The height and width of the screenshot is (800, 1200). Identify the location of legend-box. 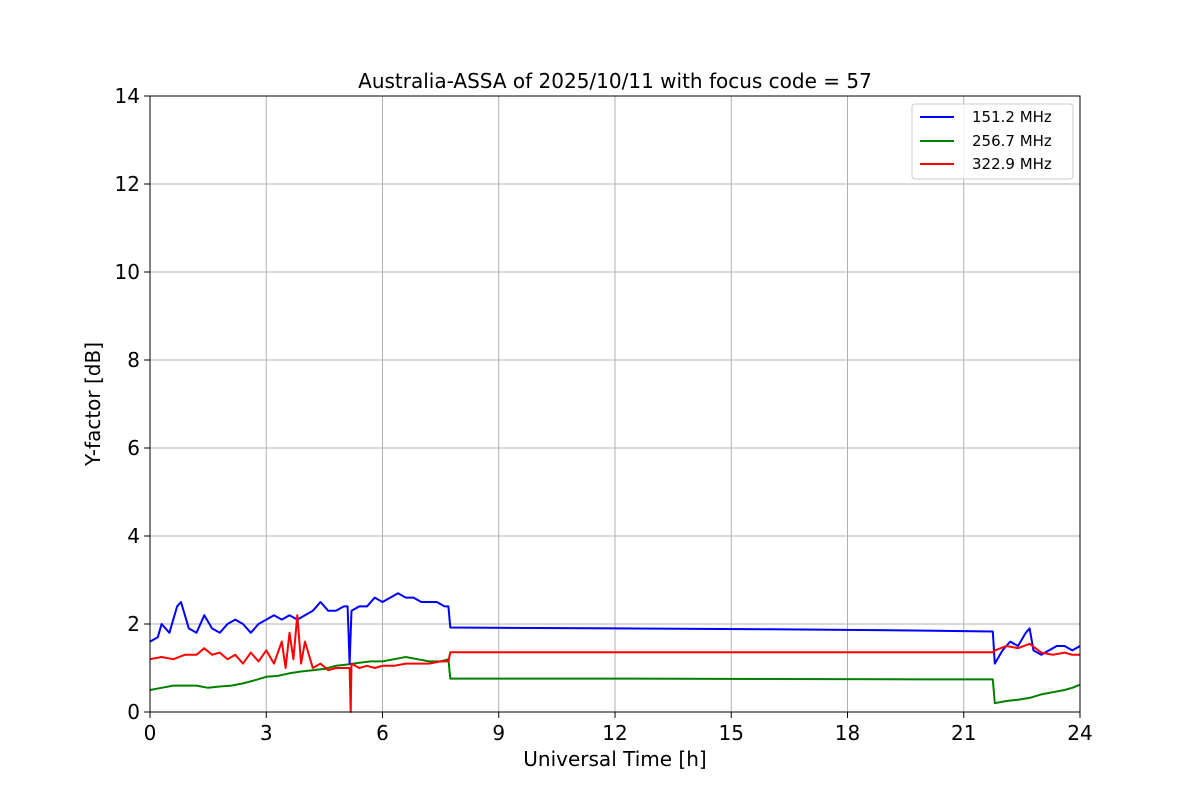
(992, 141).